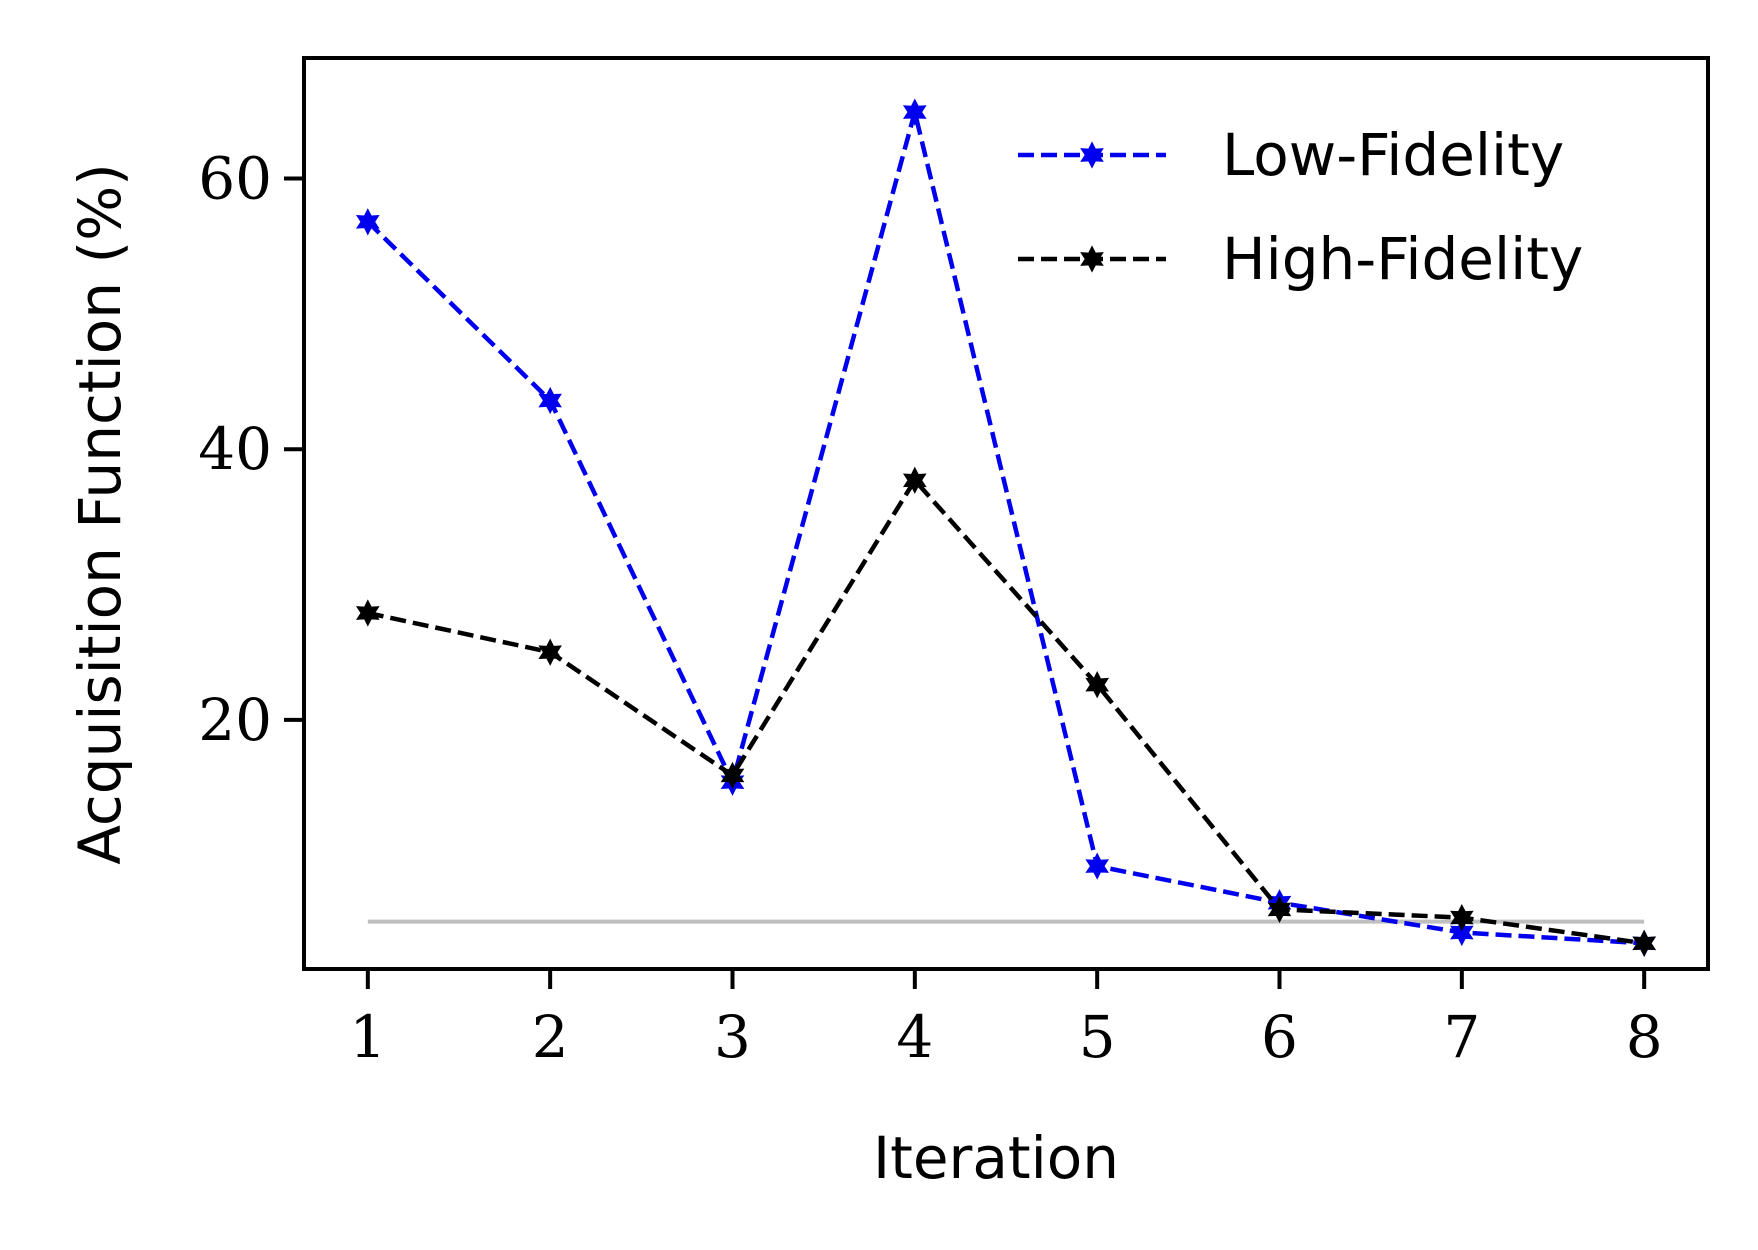 This screenshot has width=1758, height=1250. Describe the element at coordinates (1644, 1037) in the screenshot. I see `x-tick-label-8: 8` at that location.